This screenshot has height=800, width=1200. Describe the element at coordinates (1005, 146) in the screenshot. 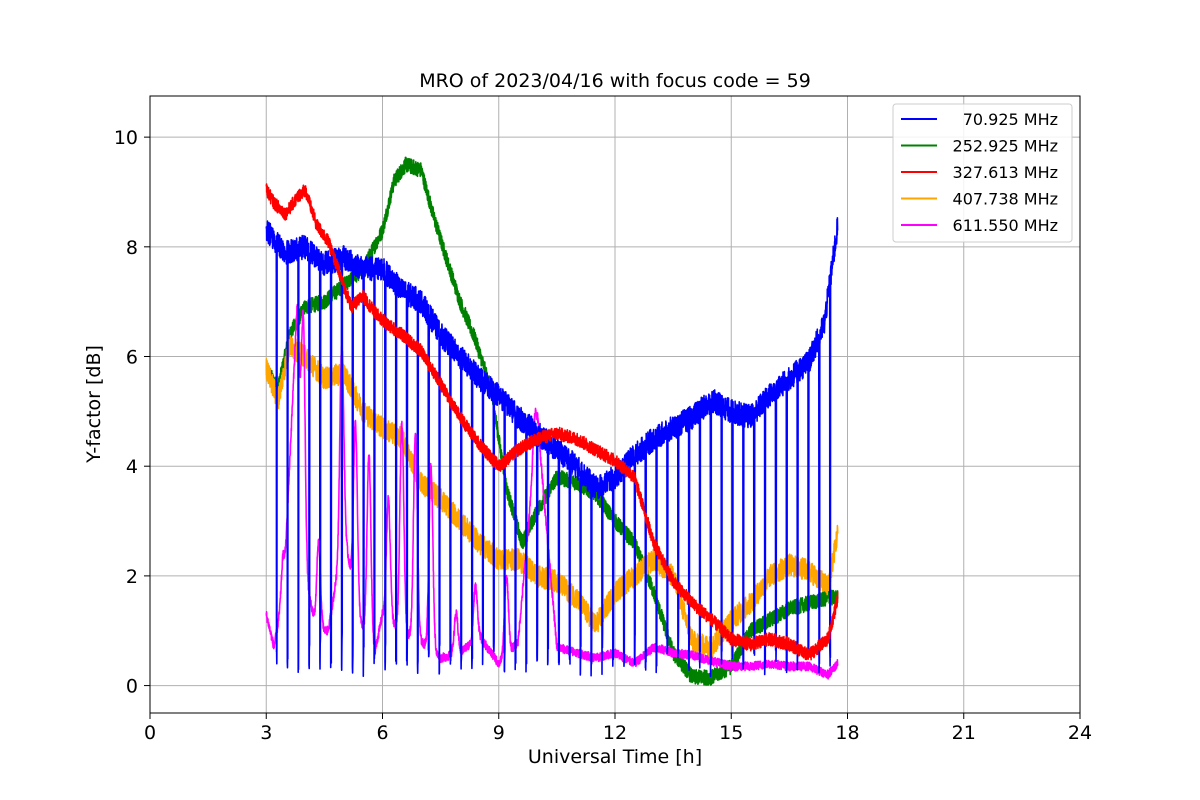

I see `legend-label-1: 252.925 MHz` at that location.